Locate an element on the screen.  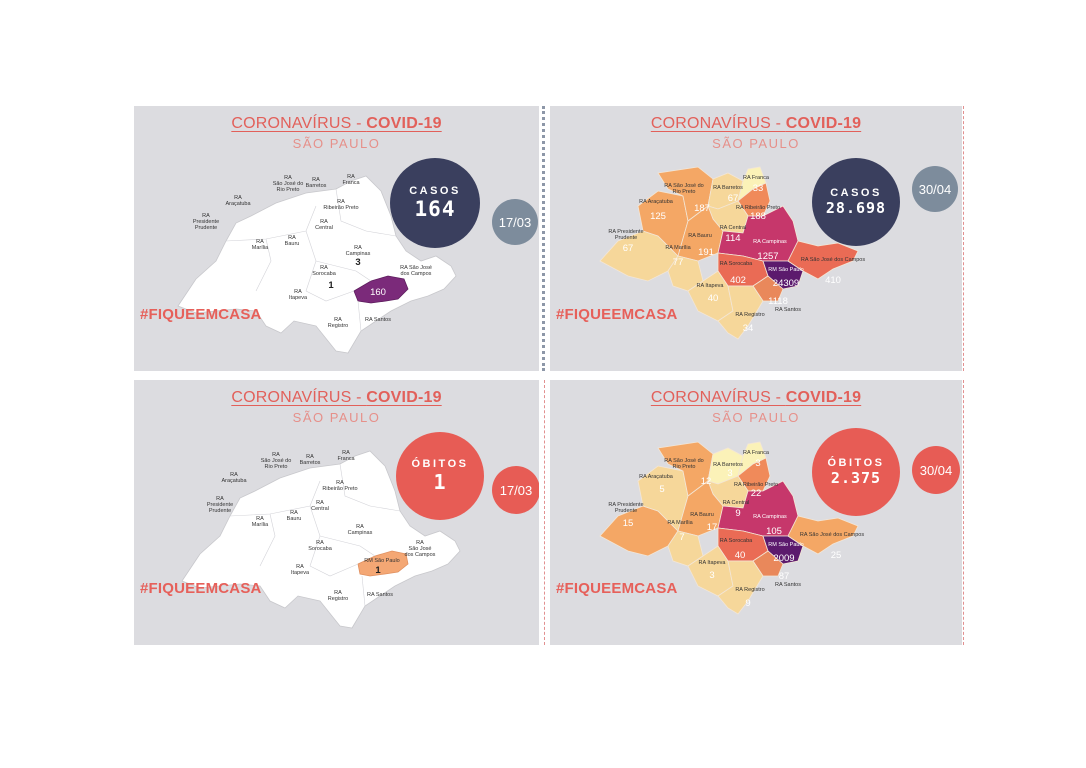
region-label: São José is located at coordinates (420, 549).